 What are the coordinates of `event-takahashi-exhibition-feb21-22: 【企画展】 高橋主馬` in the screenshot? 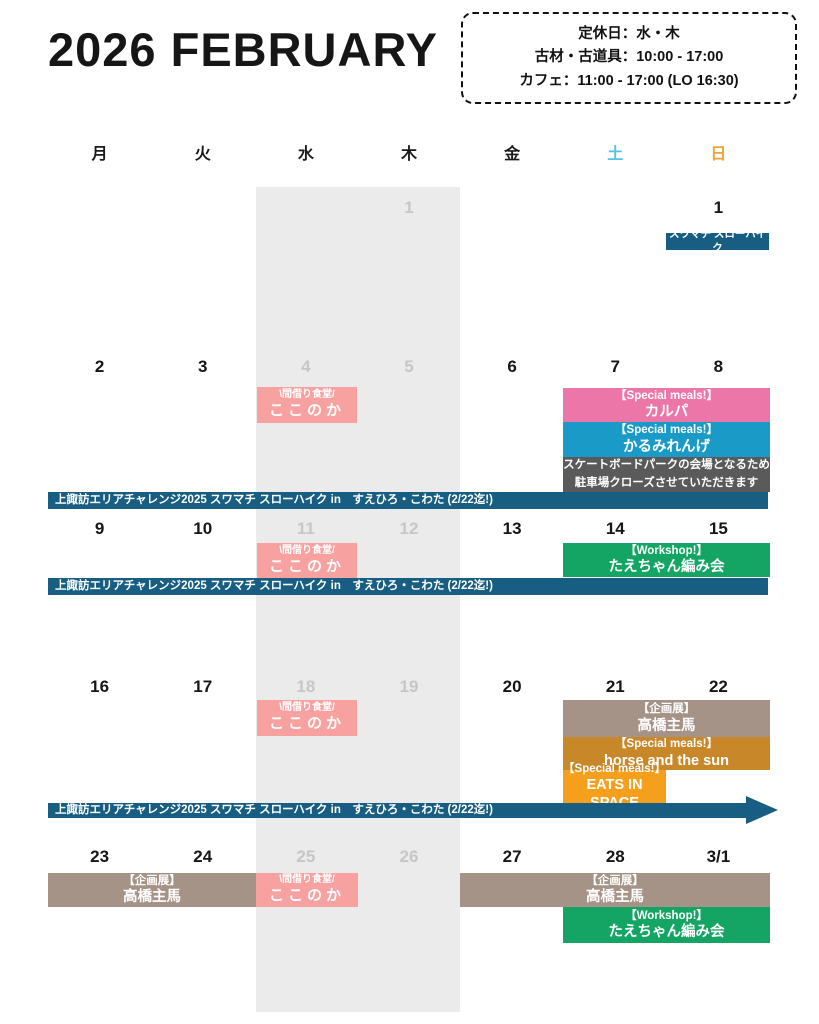 It's located at (666, 718).